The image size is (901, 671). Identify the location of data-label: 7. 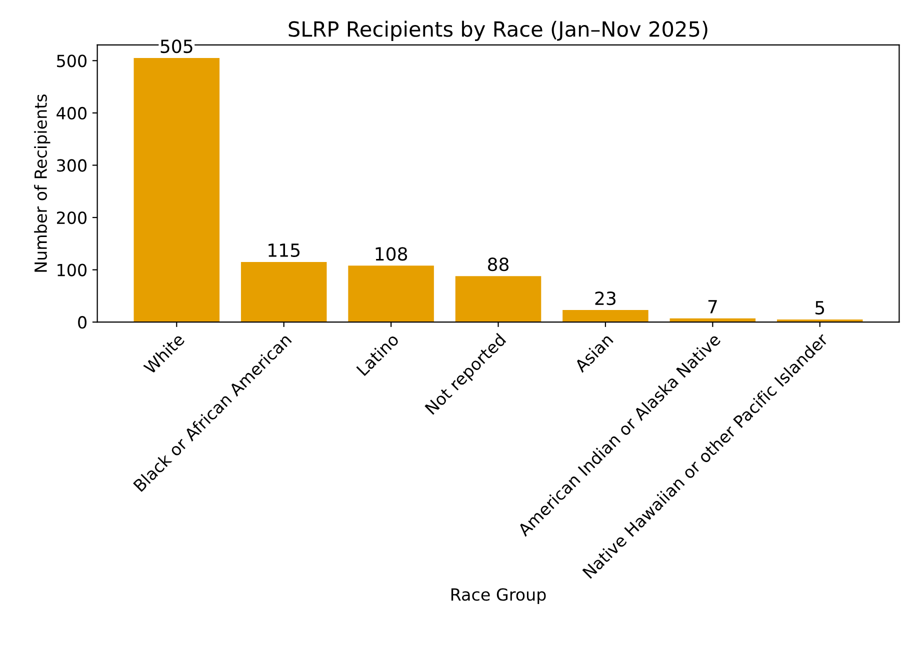
(712, 307).